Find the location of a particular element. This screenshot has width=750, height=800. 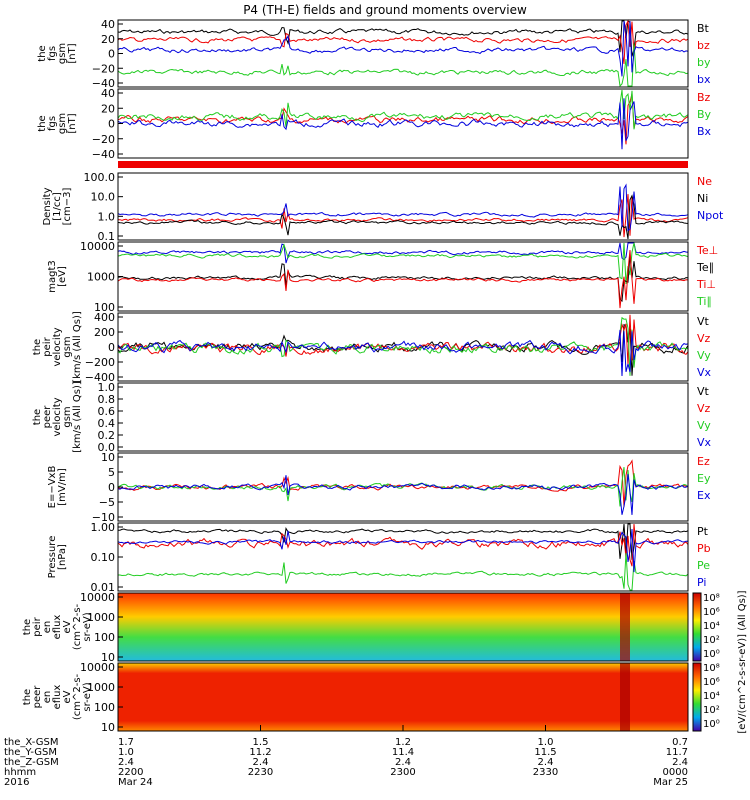

panel-fgs: 40 20 0−20 −40 the fgs gsm [nT] Bt bz by bx is located at coordinates (374, 54).